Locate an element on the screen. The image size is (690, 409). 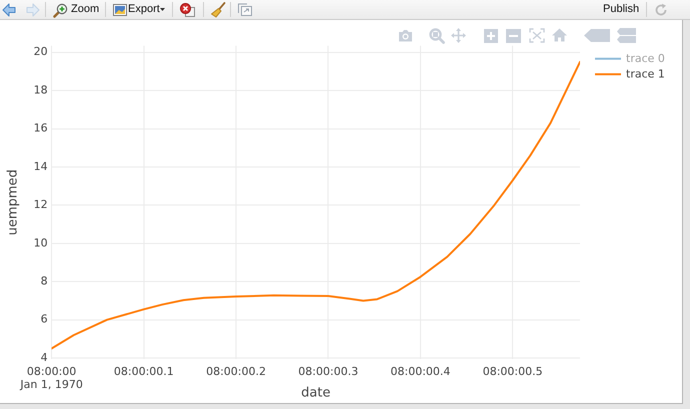
x-tick-label: 08:00:00.2 is located at coordinates (236, 371).